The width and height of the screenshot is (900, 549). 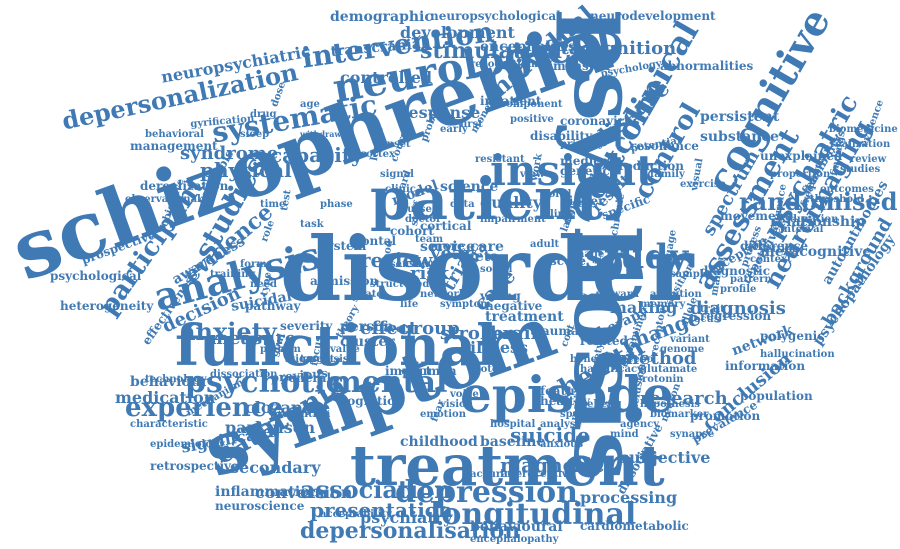 I want to click on cloud-word: adult, so click(x=545, y=244).